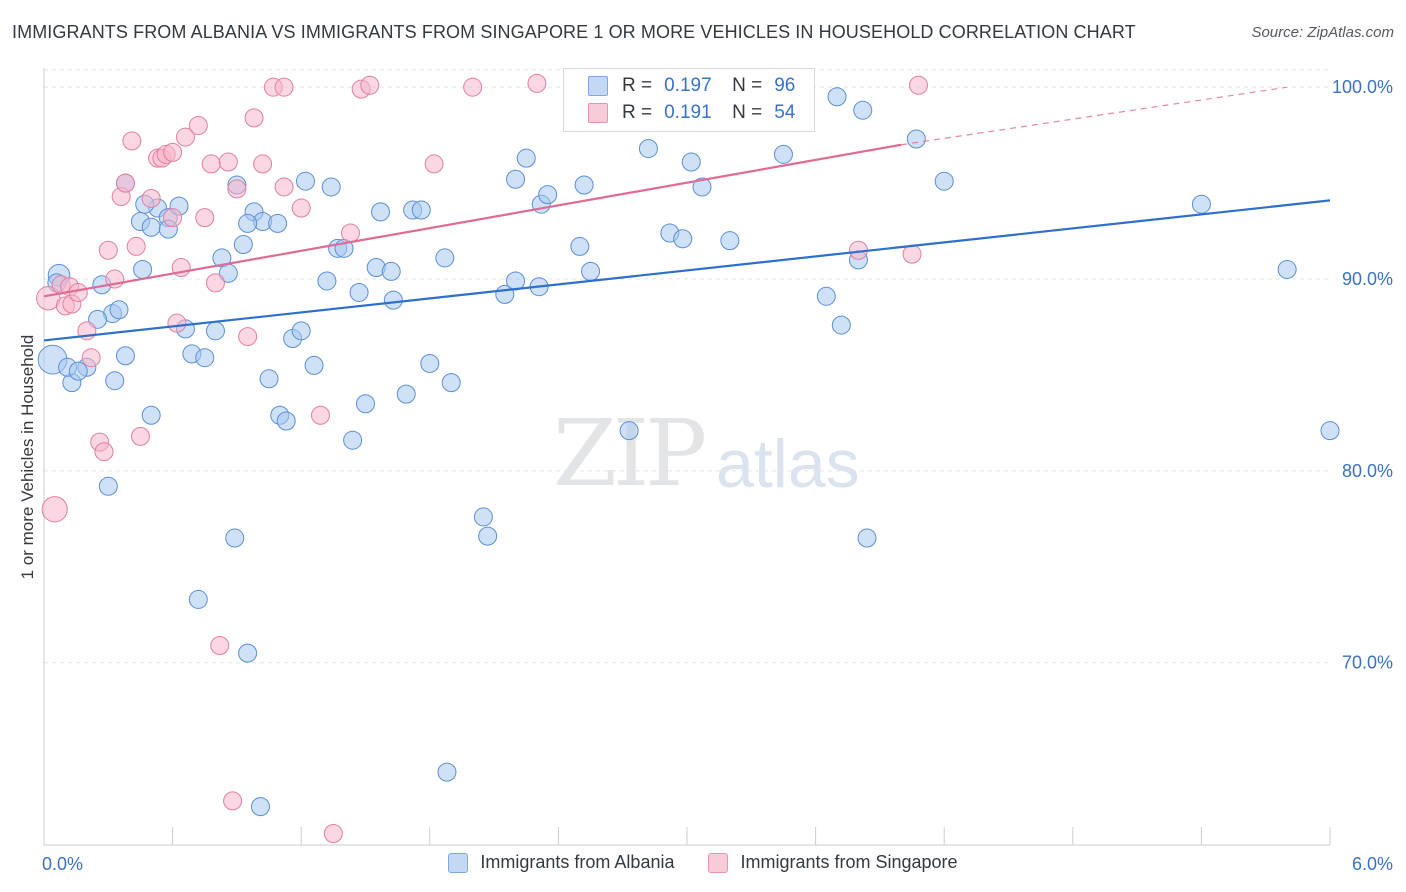 The height and width of the screenshot is (892, 1406). Describe the element at coordinates (62, 864) in the screenshot. I see `x-tick-label: 0.0%` at that location.